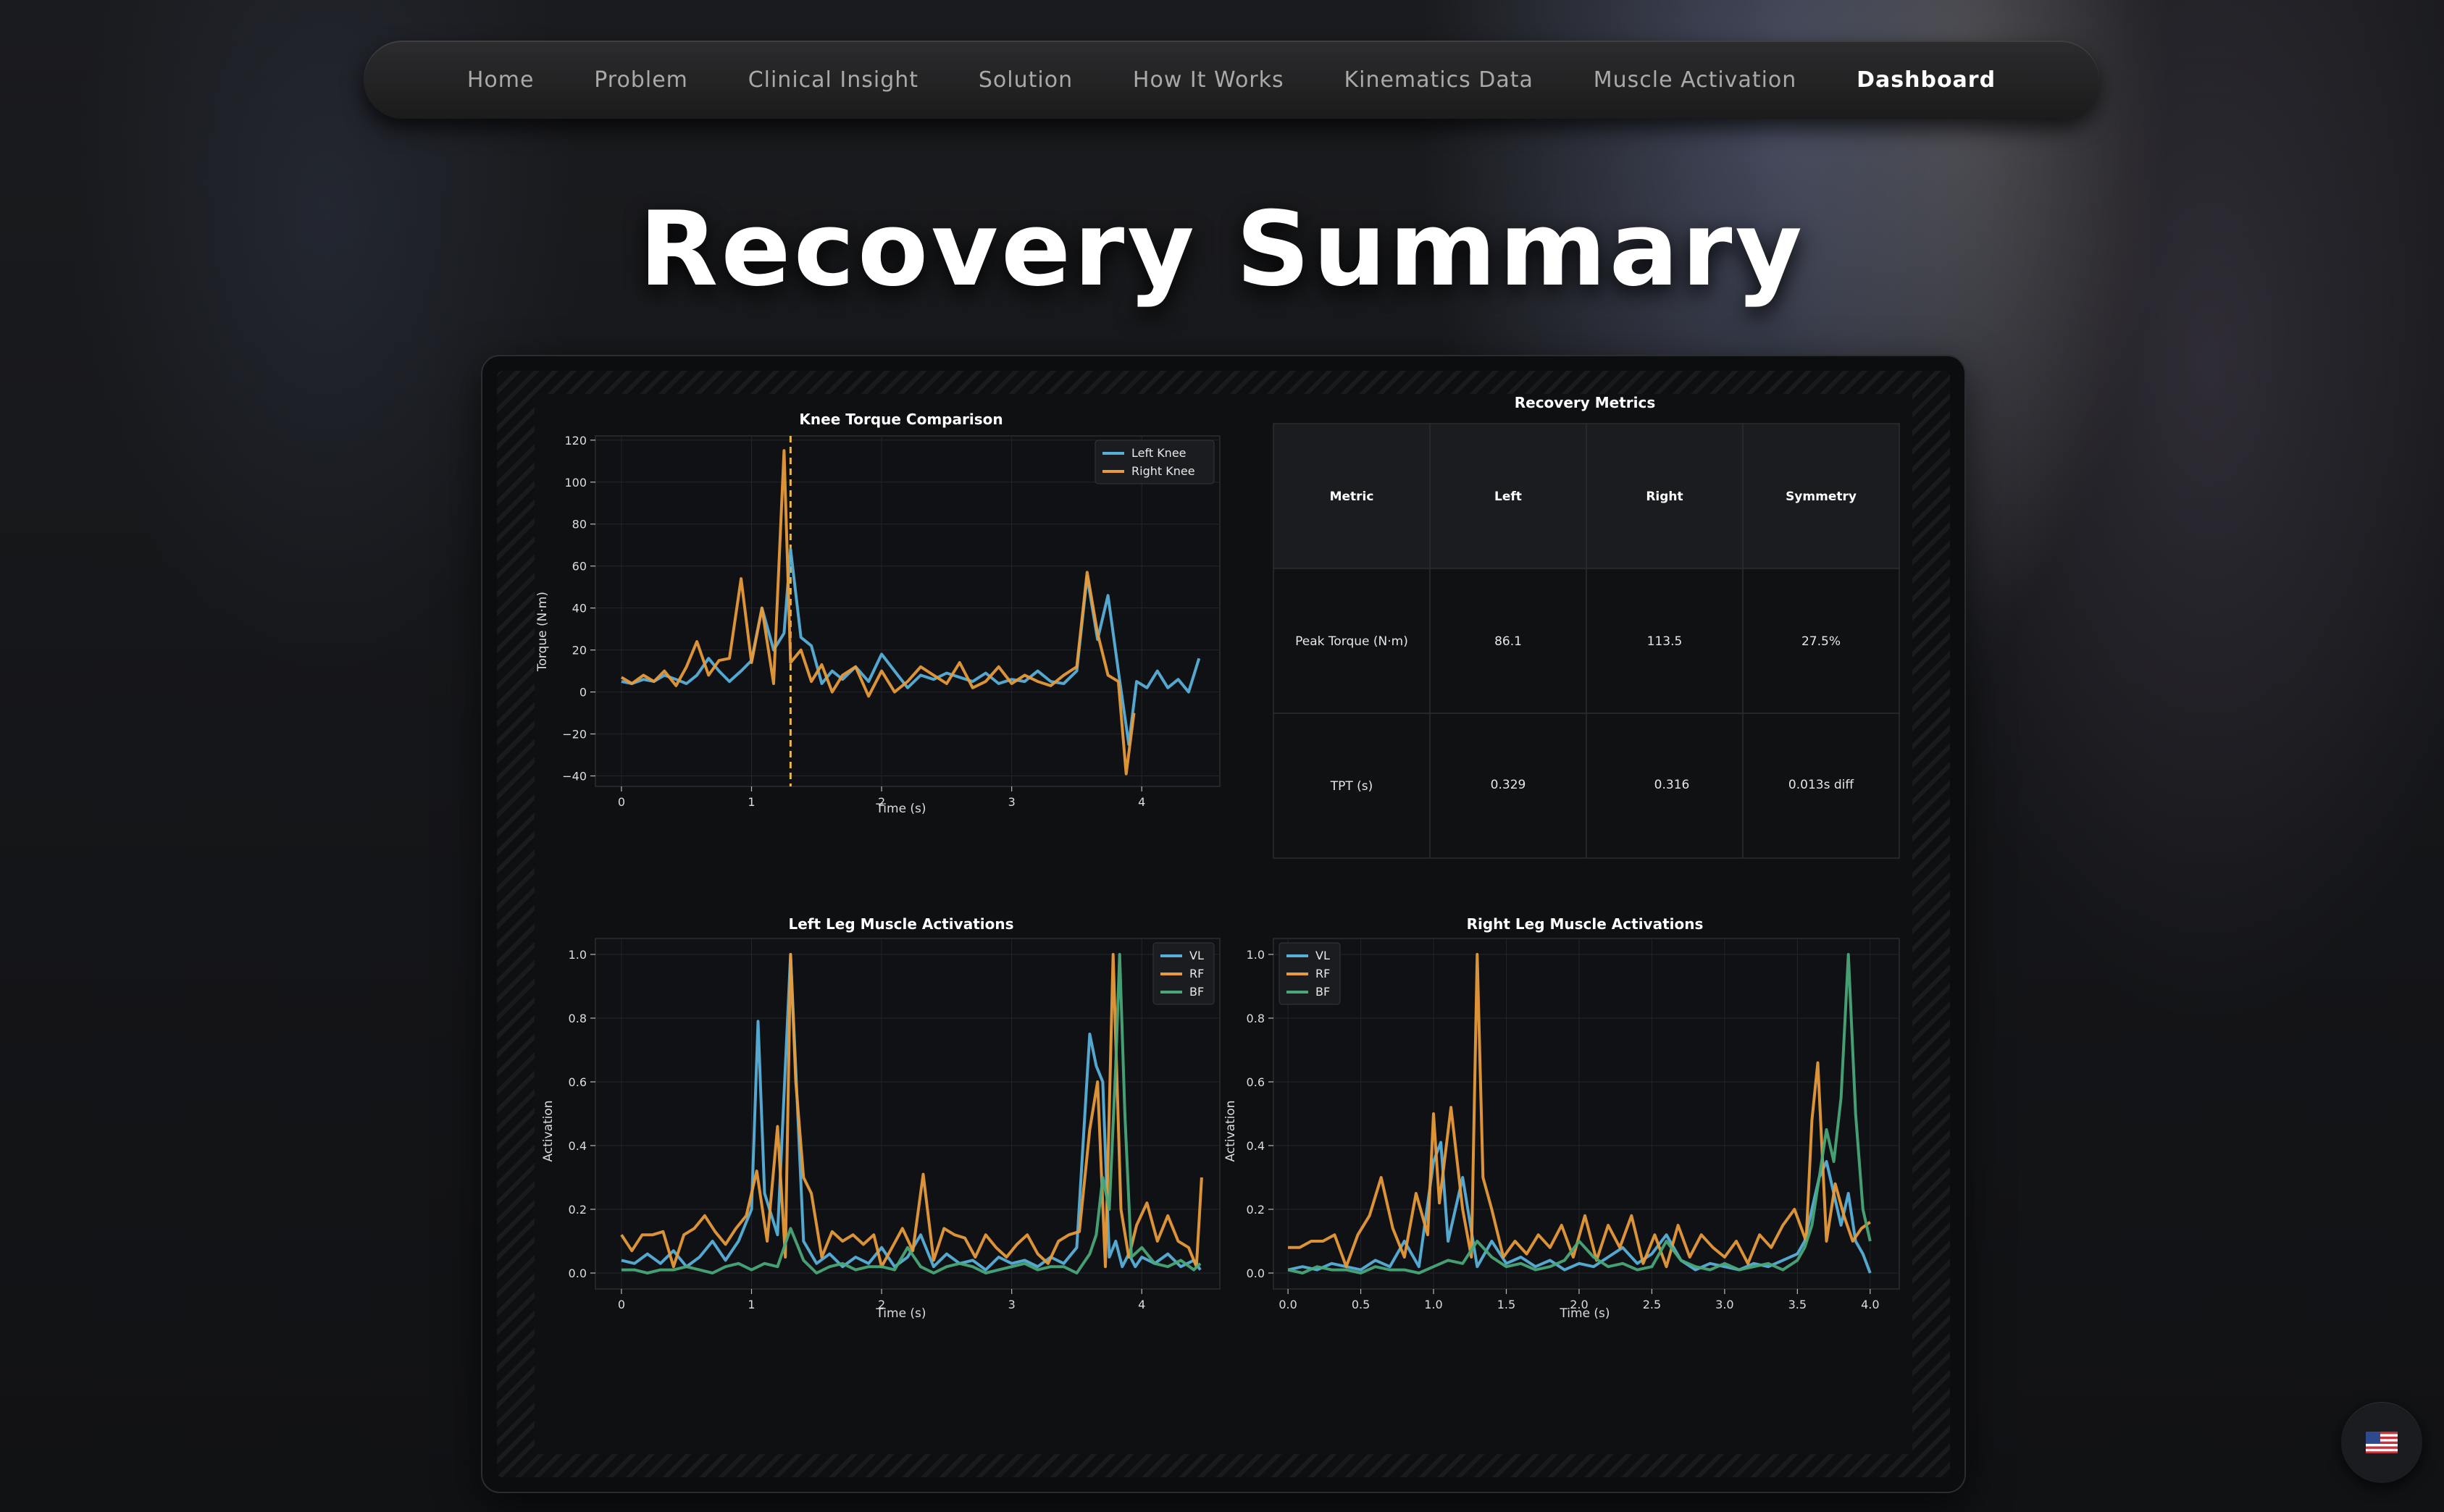  What do you see at coordinates (1821, 497) in the screenshot?
I see `table-header-symmetry: Symmetry` at bounding box center [1821, 497].